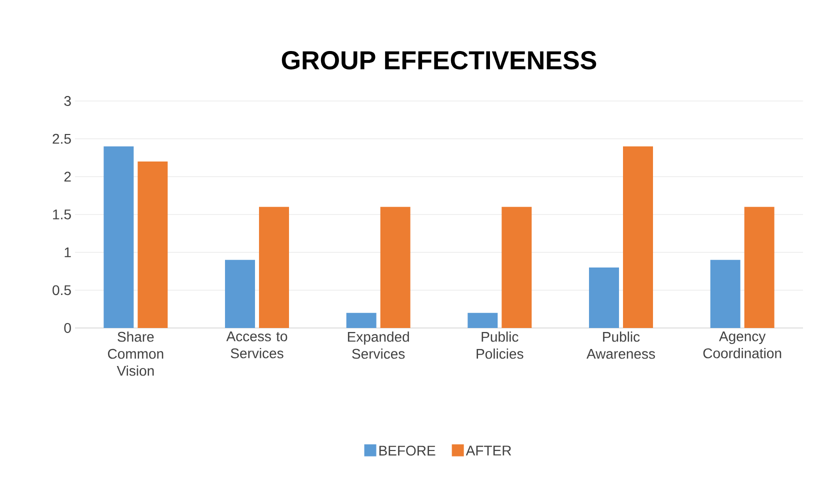 Image resolution: width=828 pixels, height=490 pixels. I want to click on x-tick-label: Expanded Services, so click(378, 345).